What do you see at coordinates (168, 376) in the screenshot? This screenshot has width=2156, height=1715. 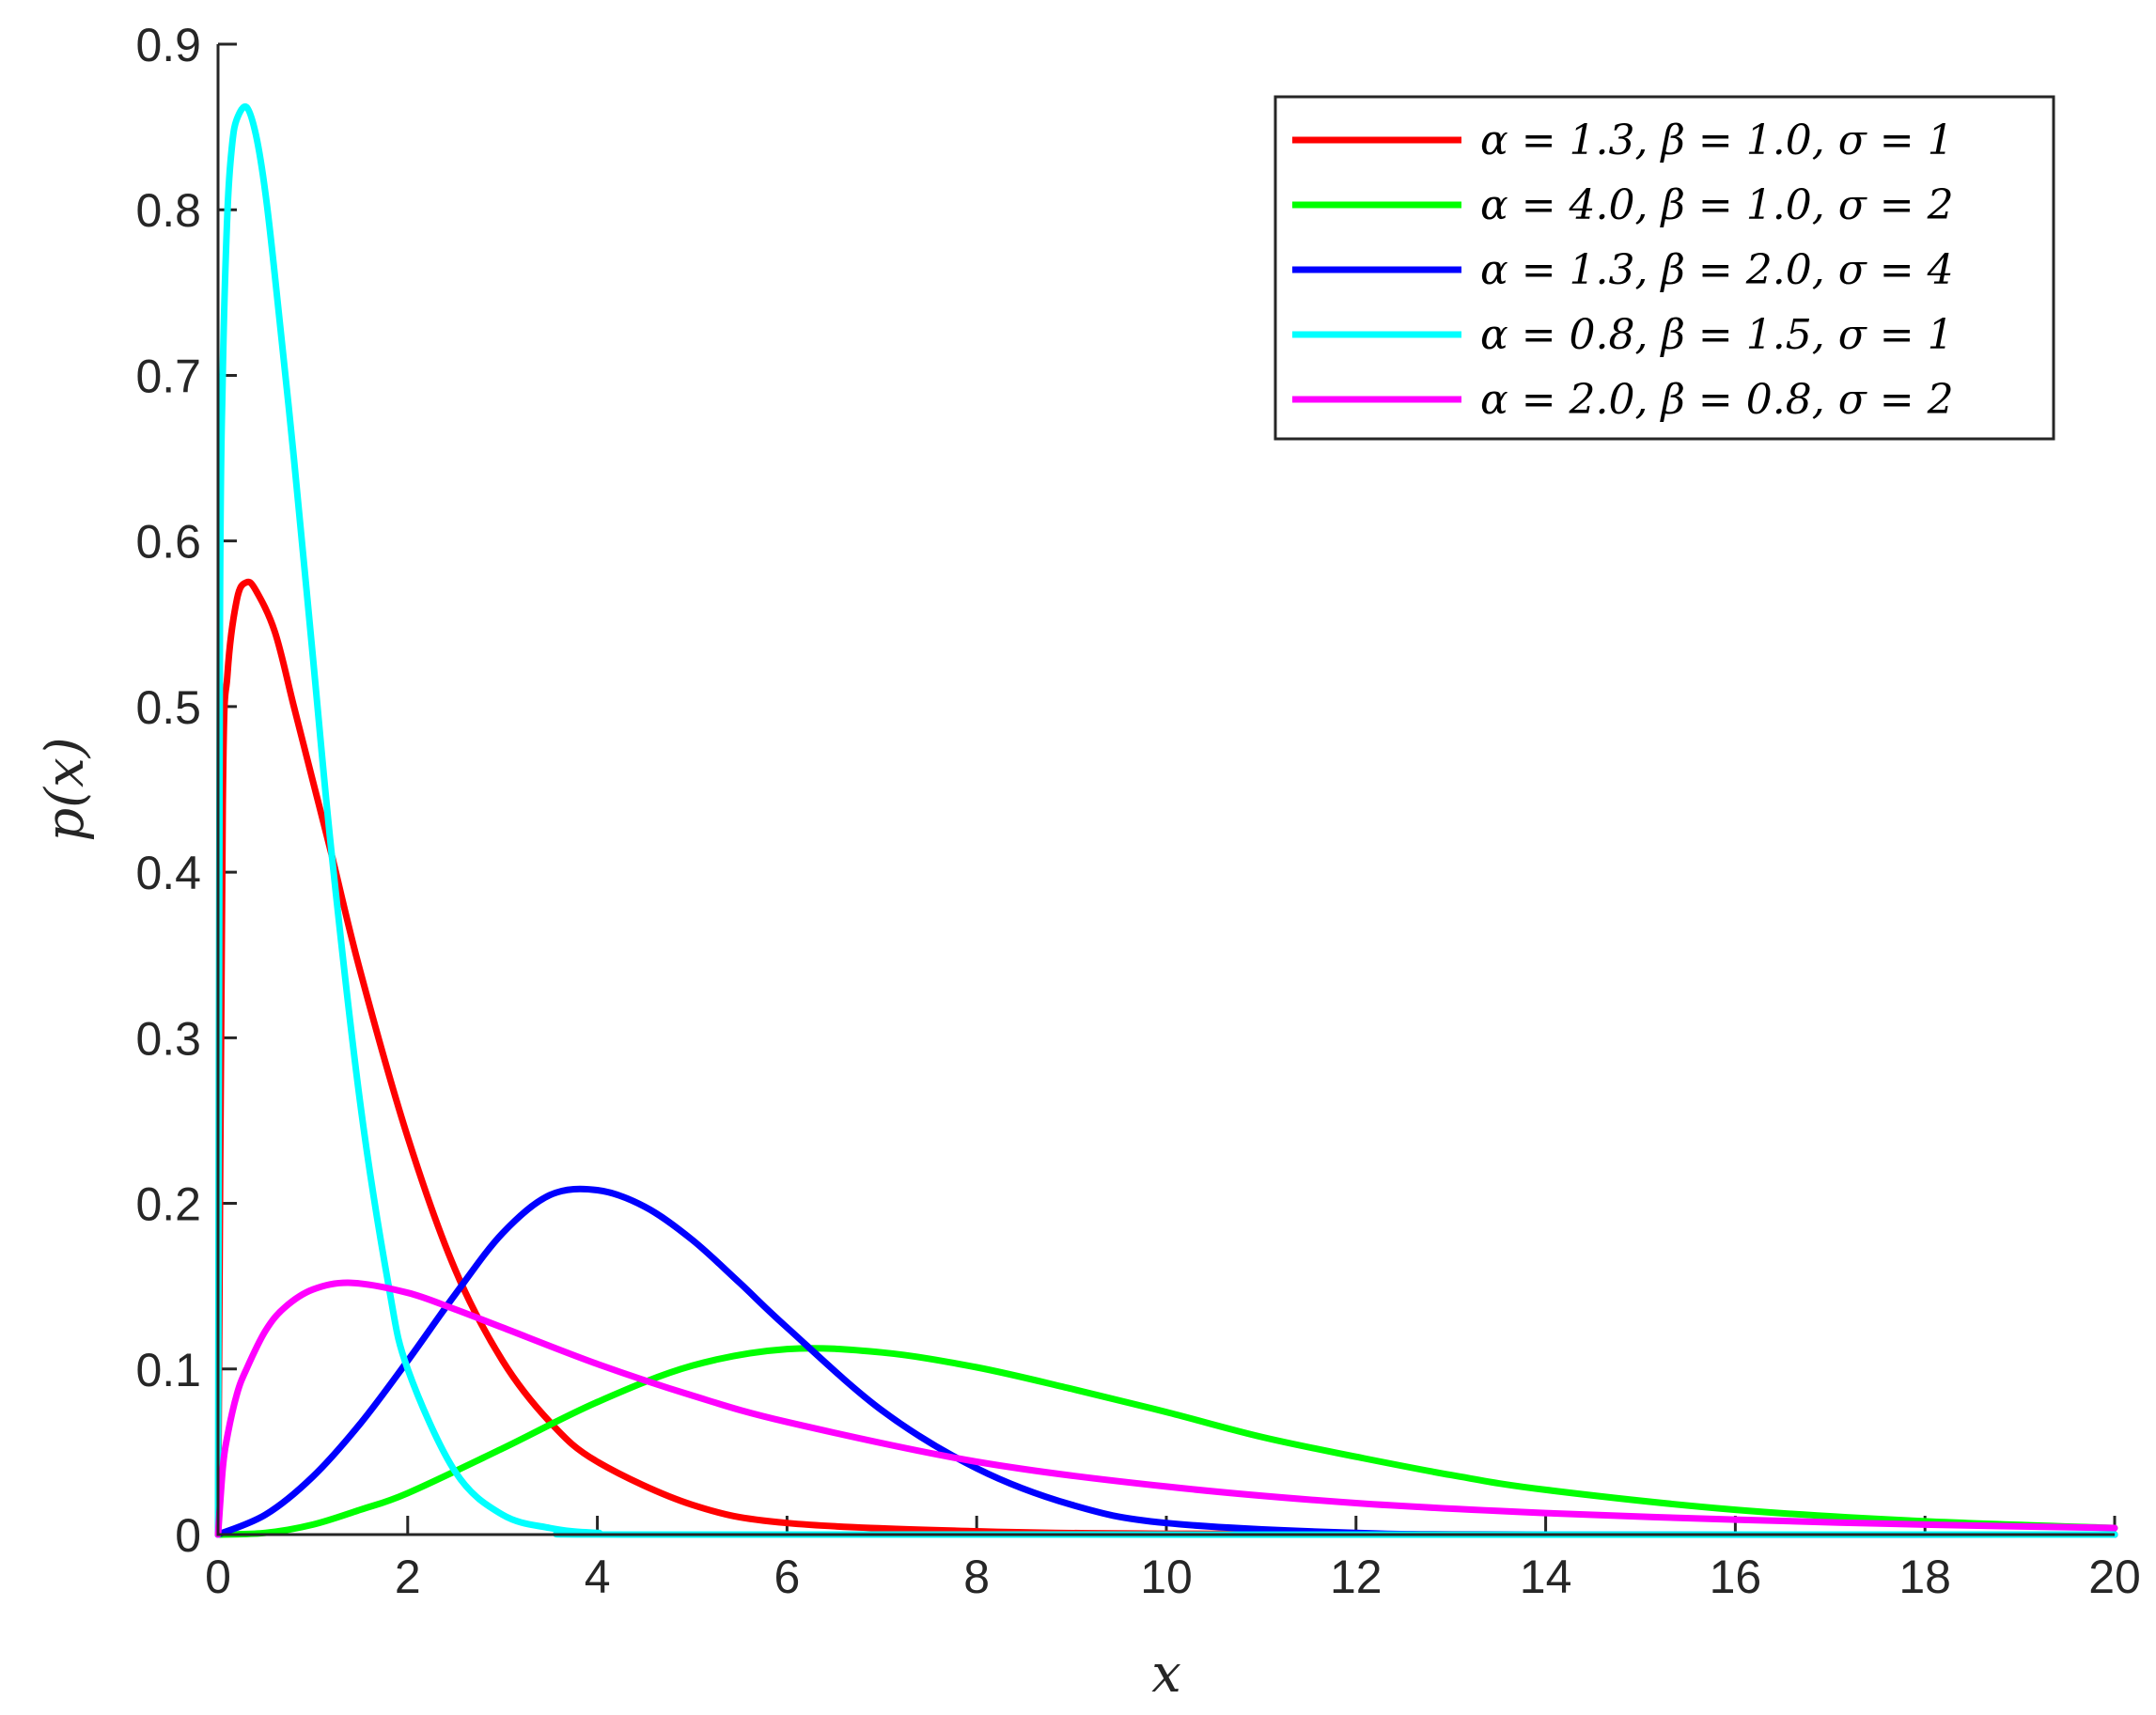 I see `y-tick-label: 0.7` at bounding box center [168, 376].